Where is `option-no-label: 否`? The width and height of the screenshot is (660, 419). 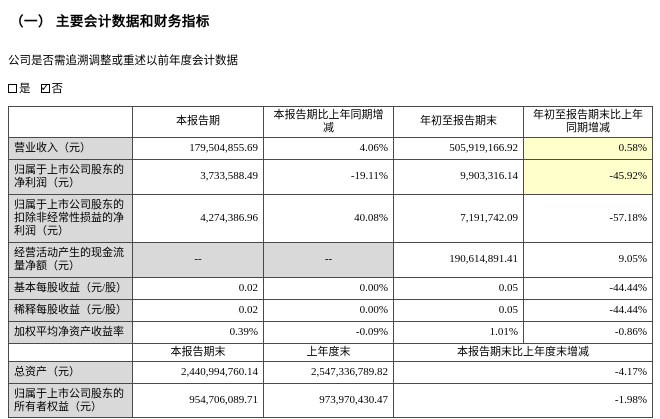 option-no-label: 否 is located at coordinates (57, 89).